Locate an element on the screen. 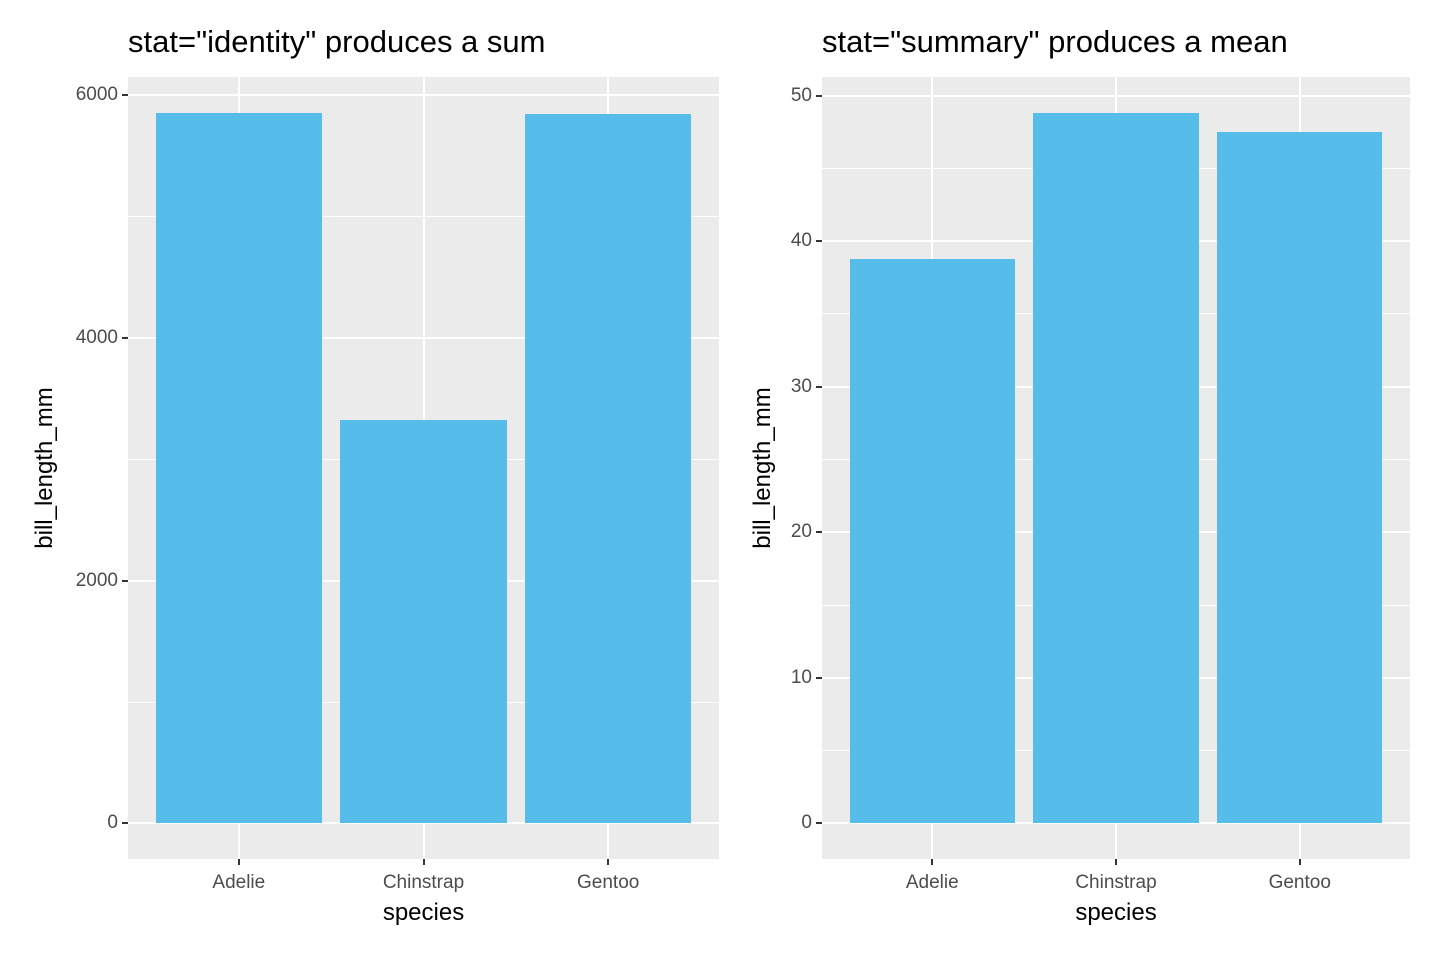 This screenshot has width=1440, height=960. y-tick-label: 10 is located at coordinates (801, 677).